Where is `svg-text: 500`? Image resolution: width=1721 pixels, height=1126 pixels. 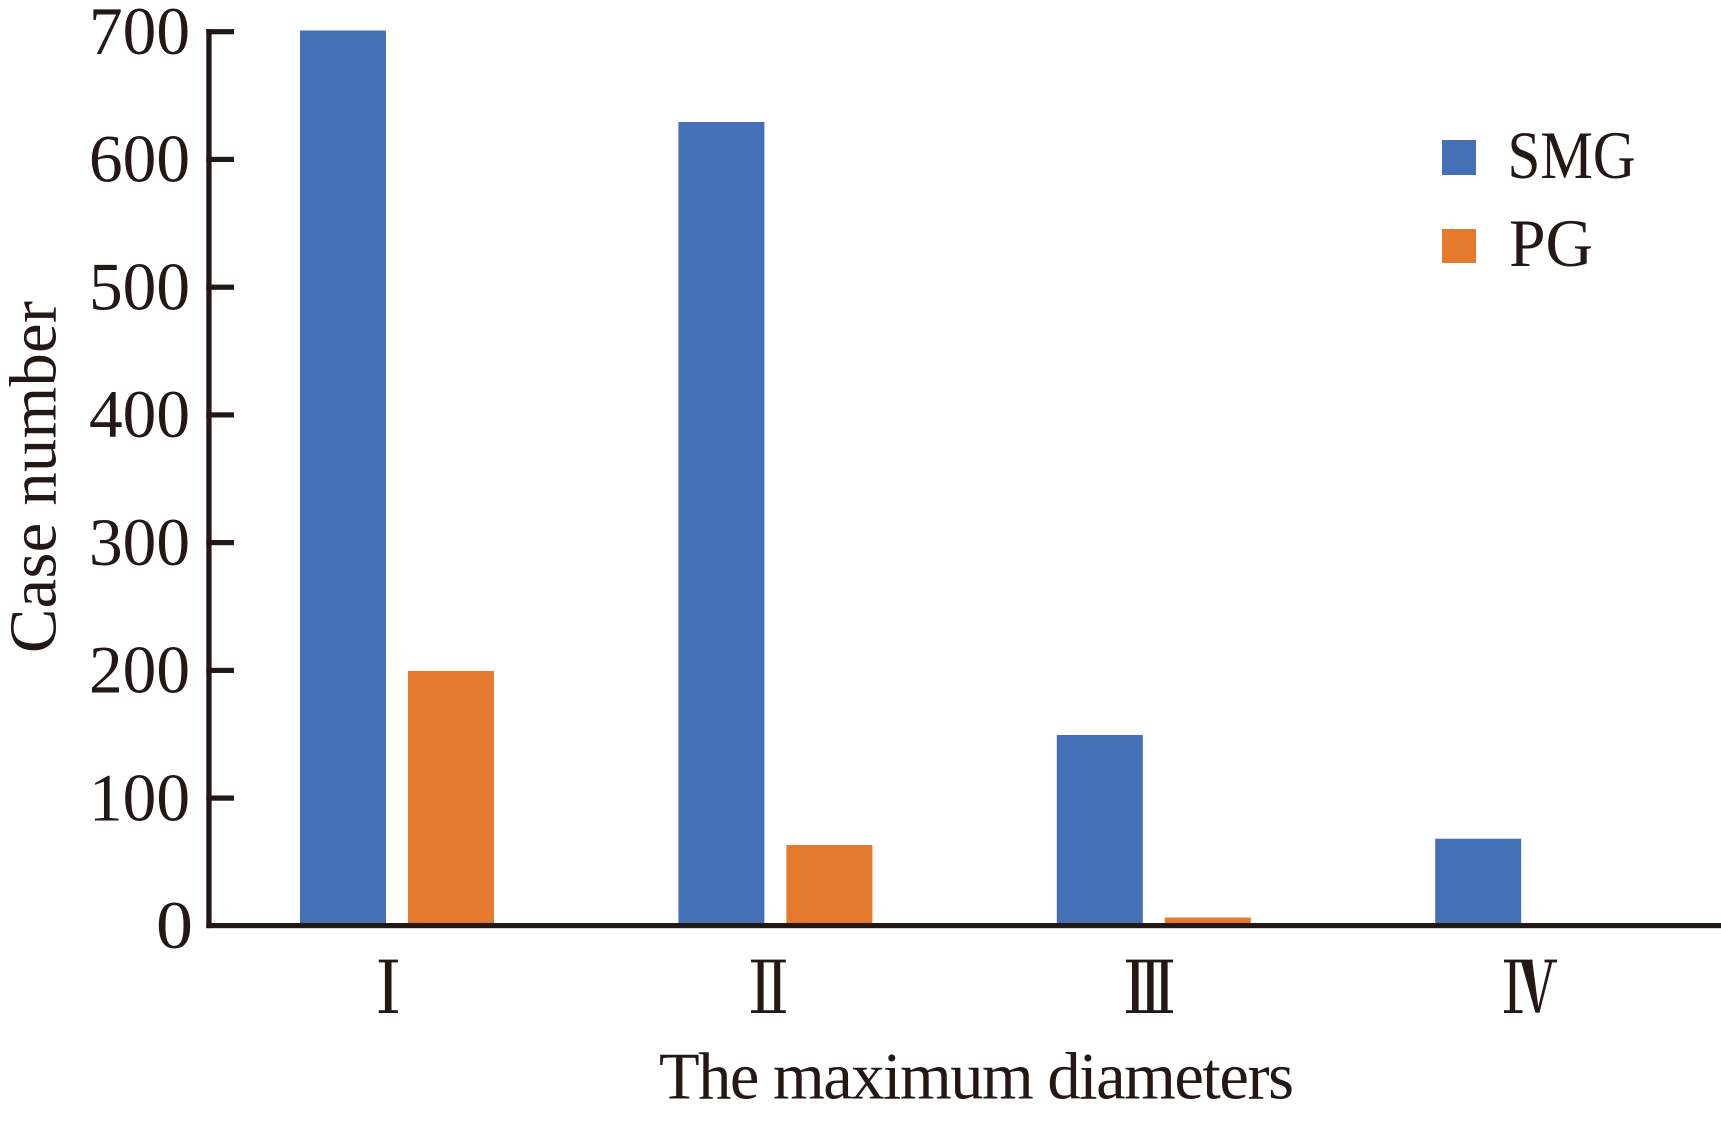
svg-text: 500 is located at coordinates (139, 287).